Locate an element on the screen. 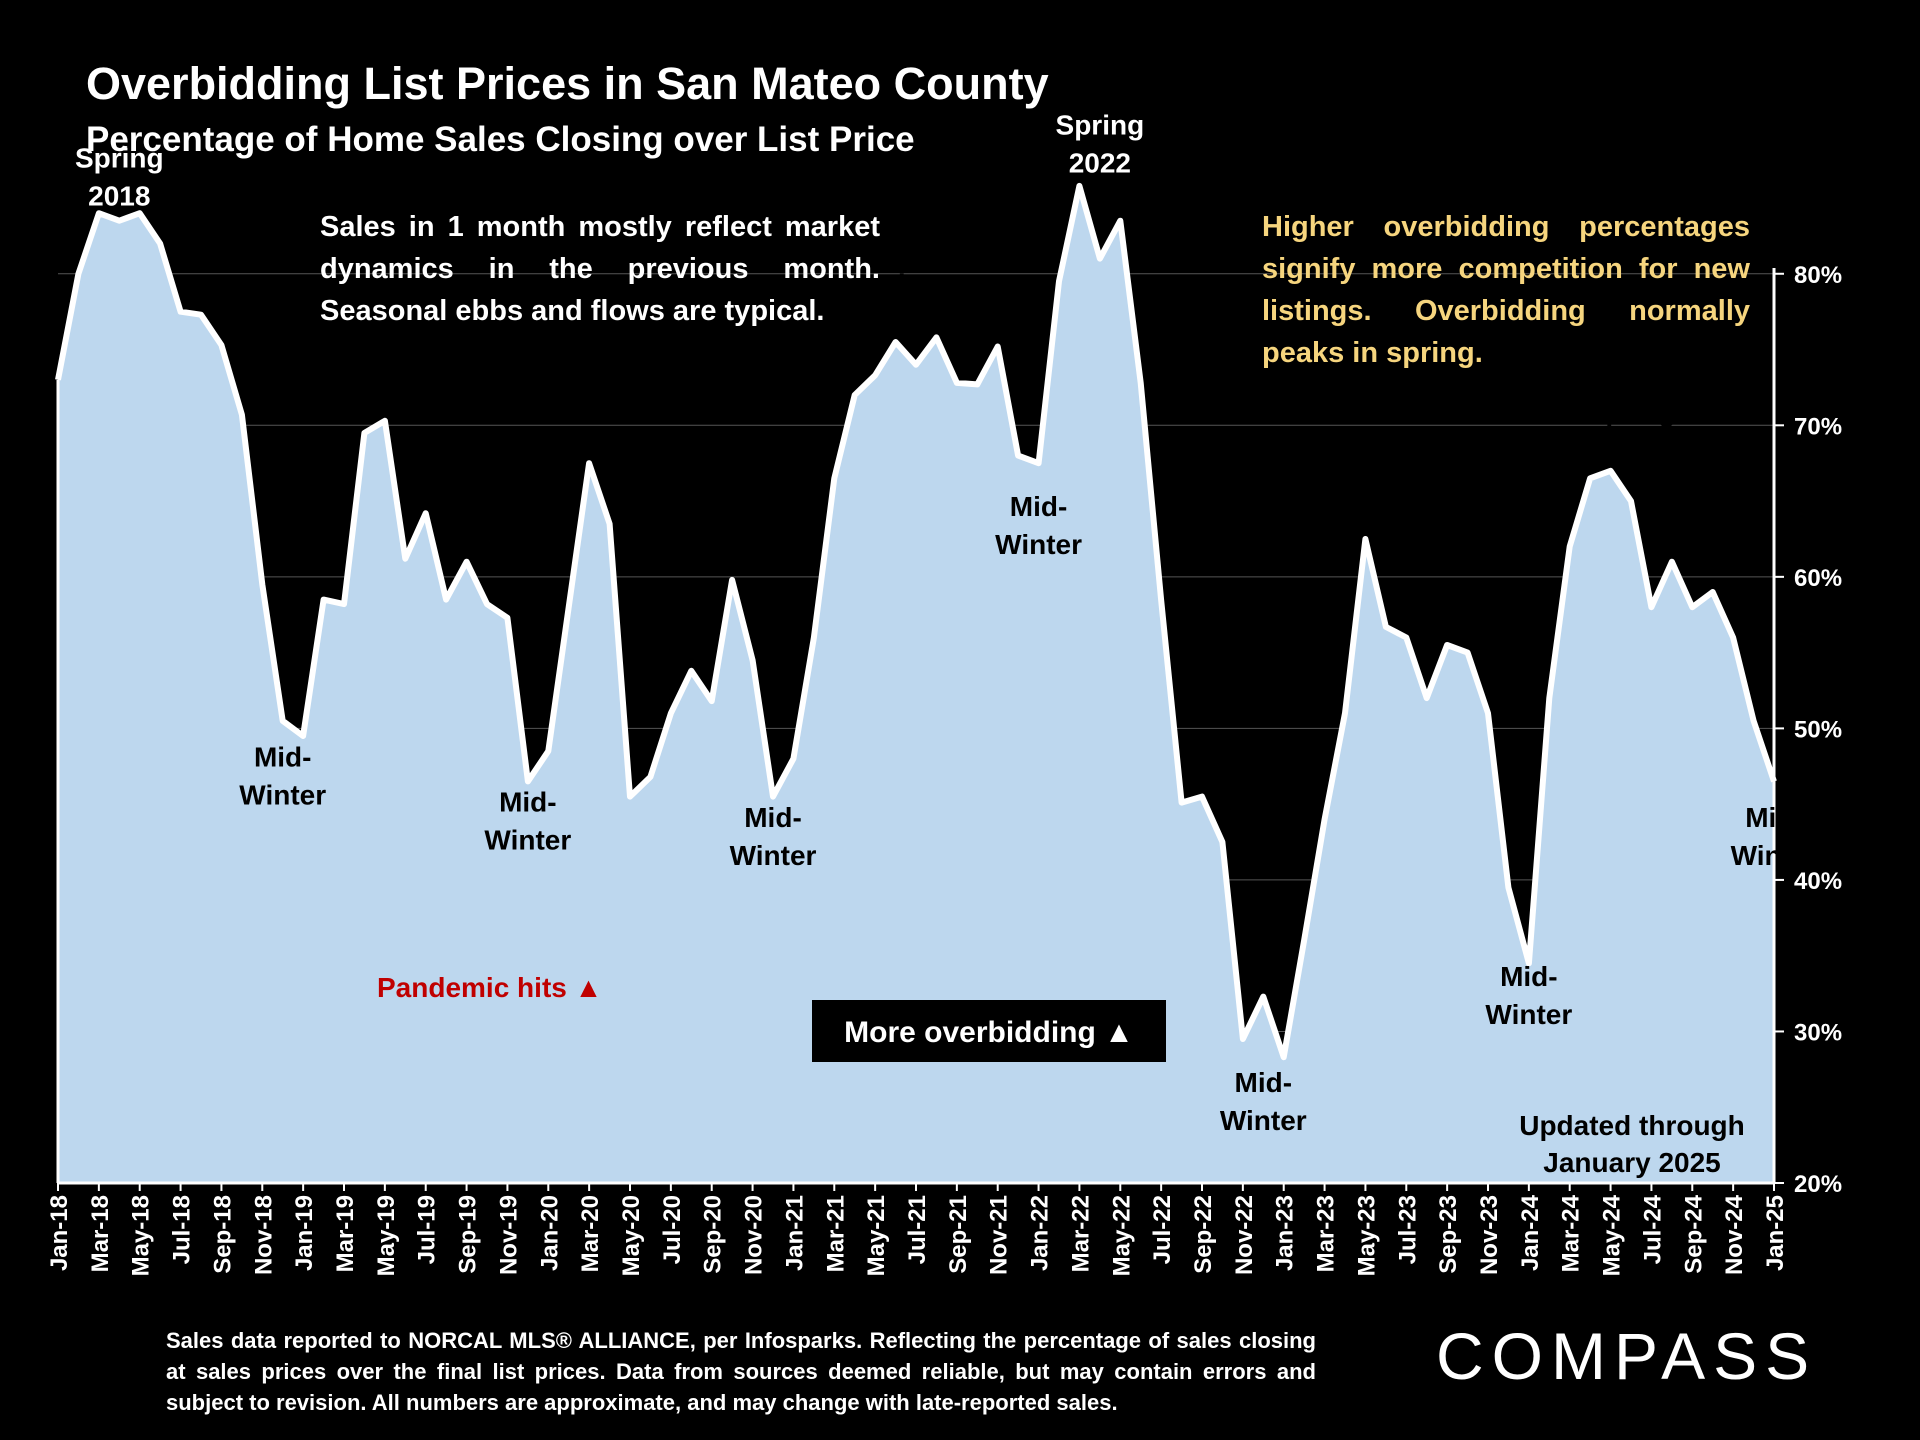  annotation-label: 2019 is located at coordinates (385, 400).